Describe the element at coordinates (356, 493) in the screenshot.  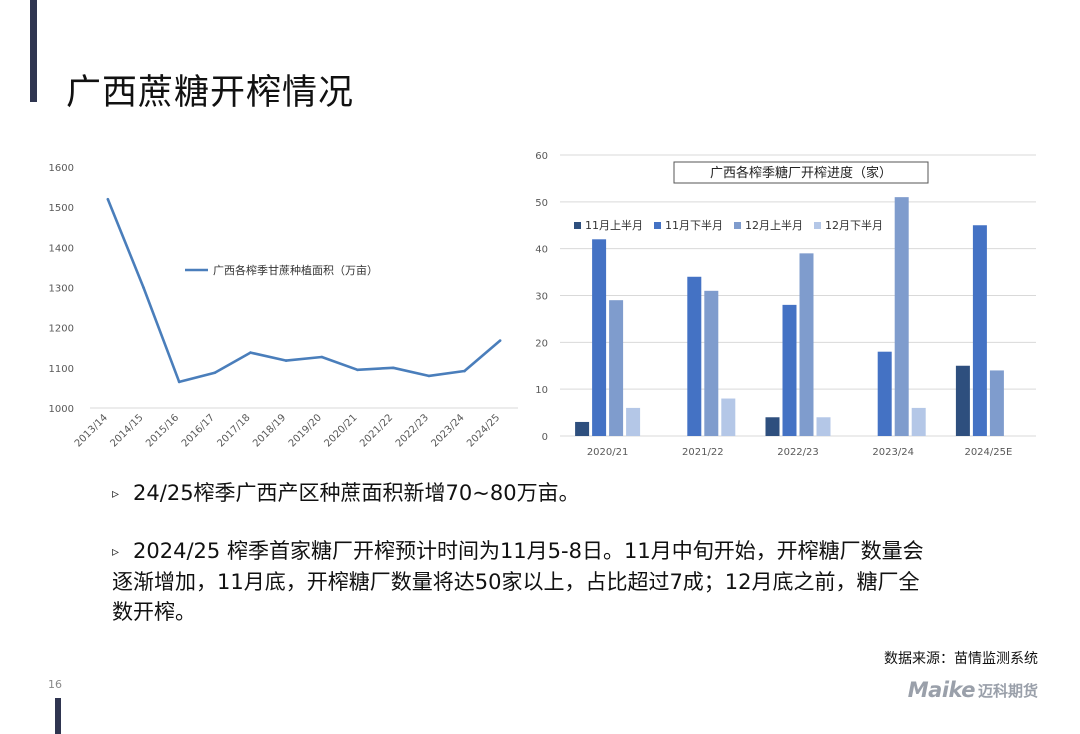
I see `bullet-text-1: 24/25榨季广西产区种蔗面积新增70~80万亩。` at that location.